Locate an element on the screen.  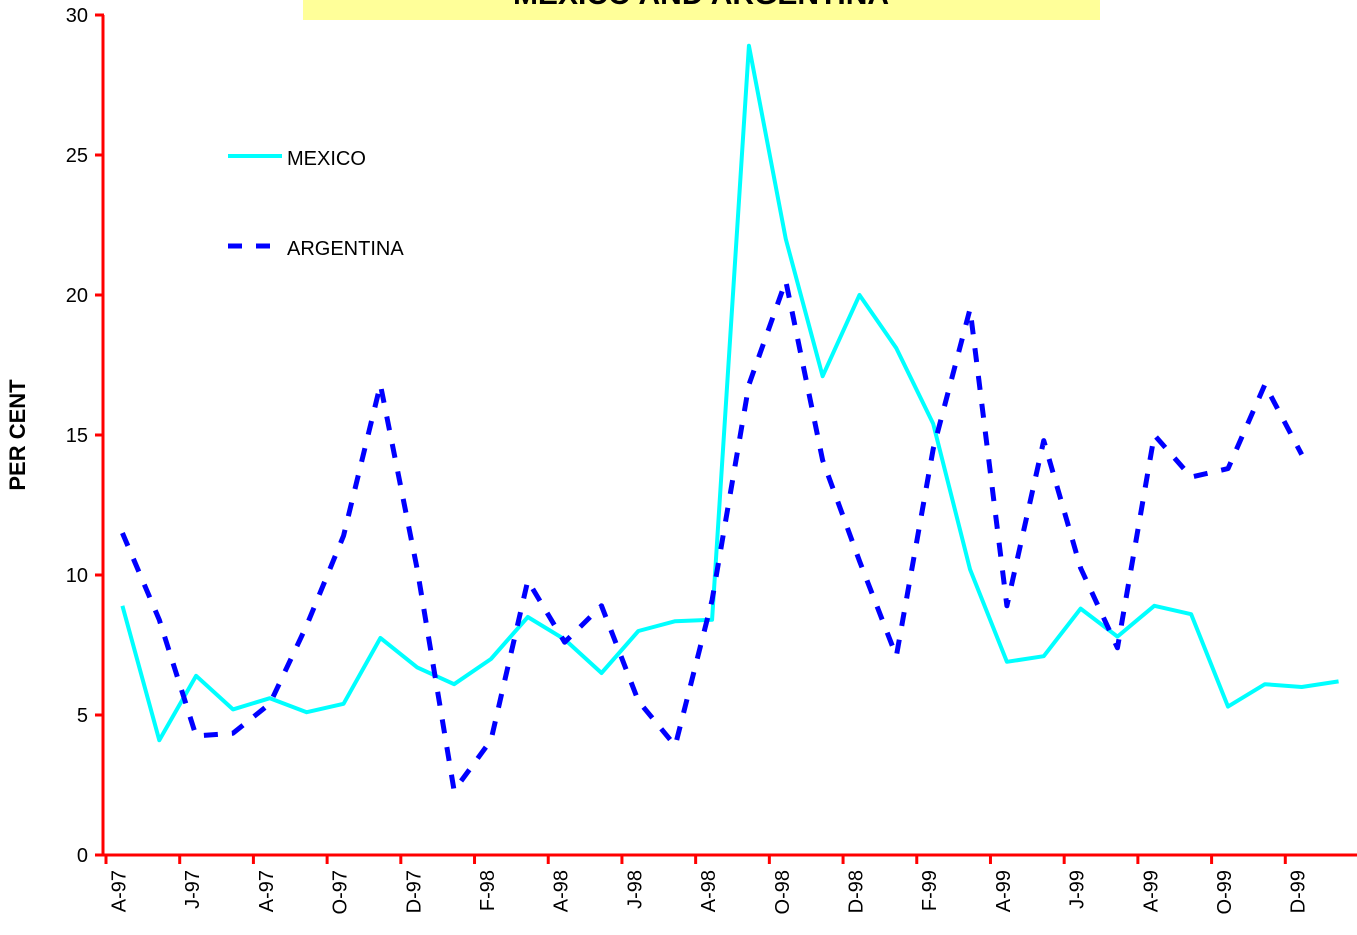
y-tick-label: 25 is located at coordinates (77, 156).